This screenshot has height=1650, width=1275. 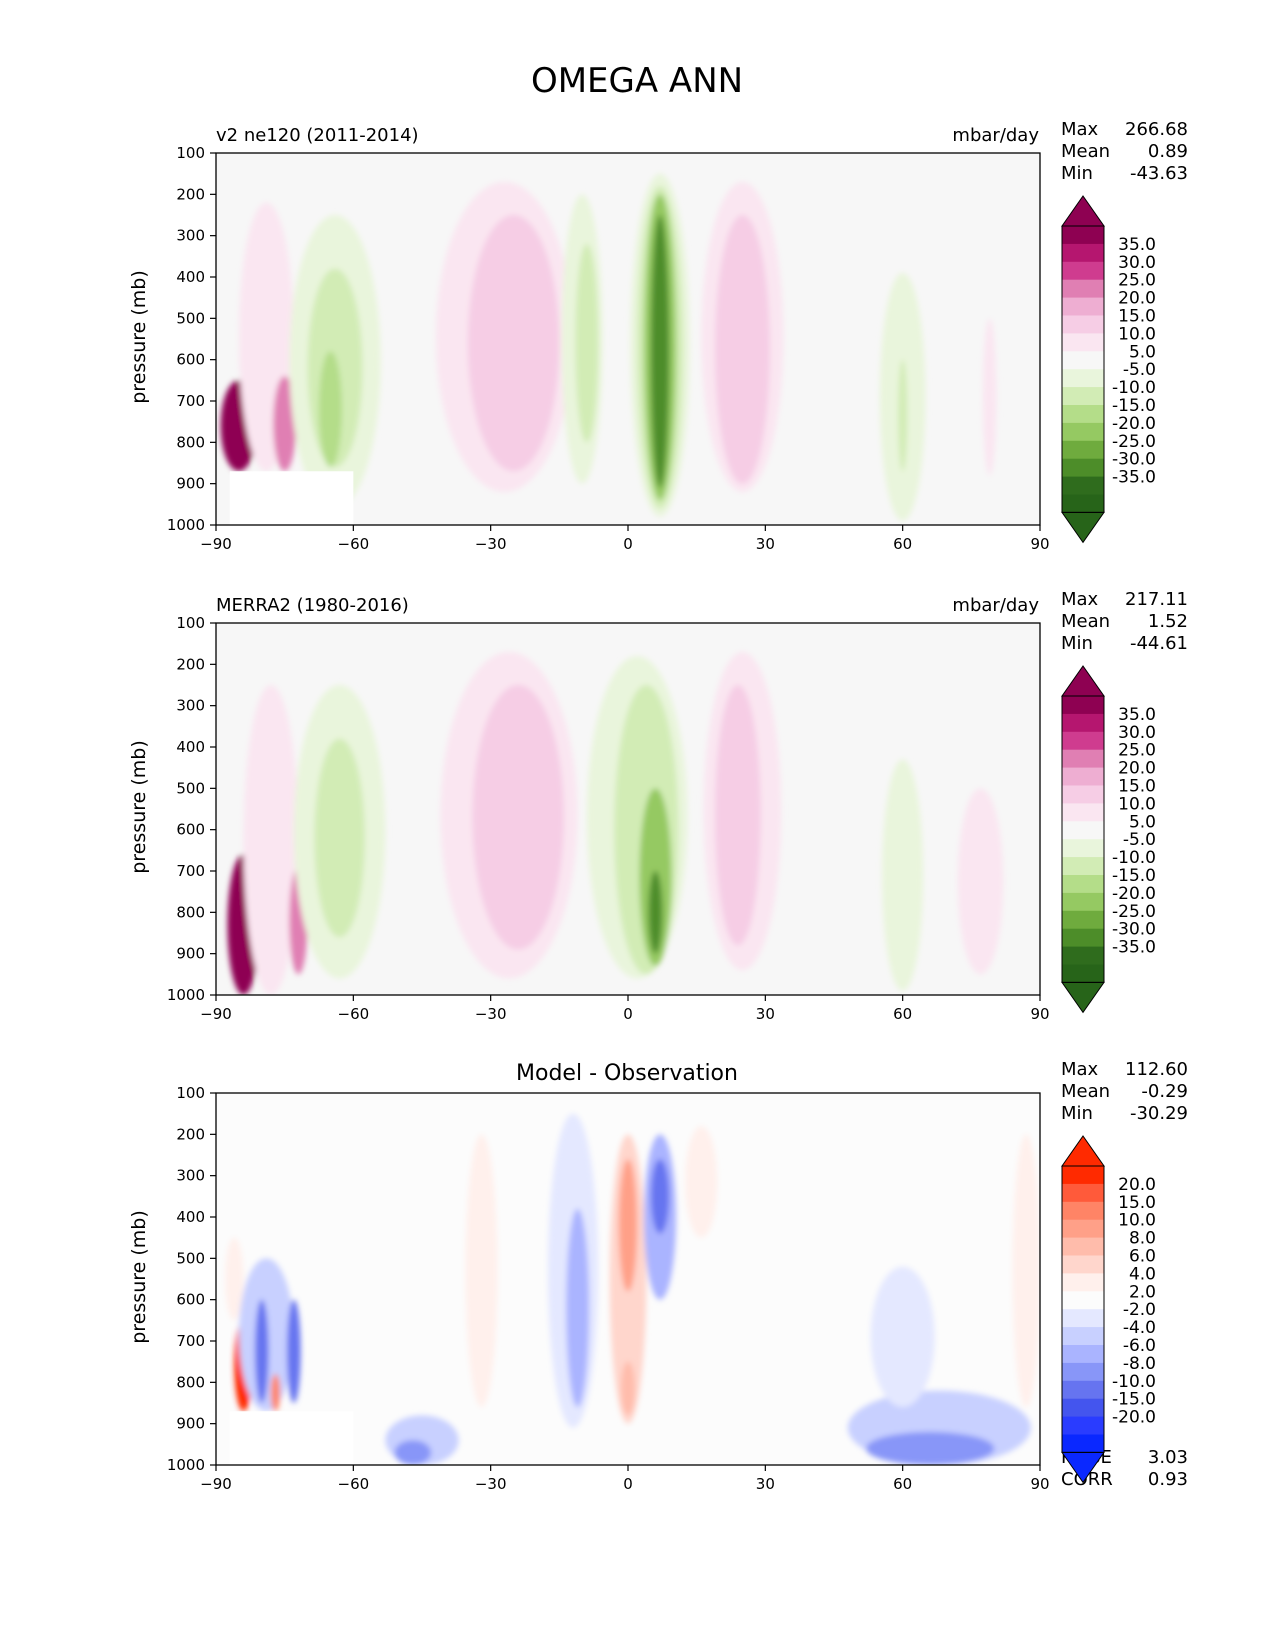 I want to click on y-axis-label: pressure (mb), so click(x=139, y=337).